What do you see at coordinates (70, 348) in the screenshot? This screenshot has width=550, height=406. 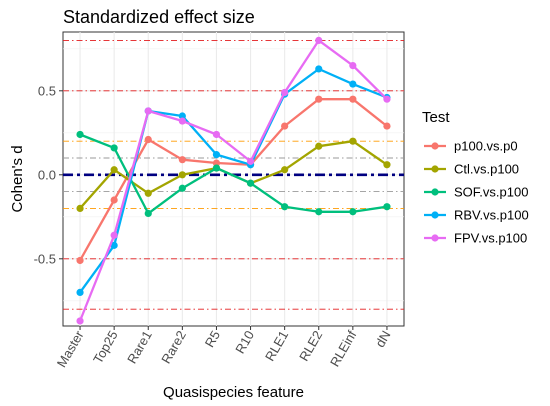 I see `x-tick-label: Master` at bounding box center [70, 348].